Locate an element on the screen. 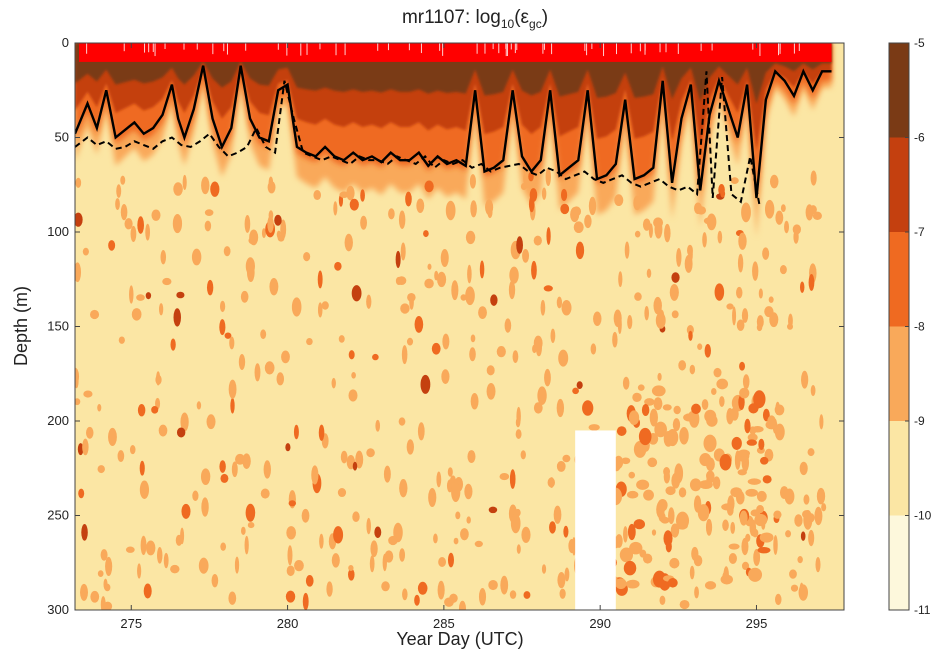 The width and height of the screenshot is (952, 654). colorbar-tick-label: -11 is located at coordinates (922, 610).